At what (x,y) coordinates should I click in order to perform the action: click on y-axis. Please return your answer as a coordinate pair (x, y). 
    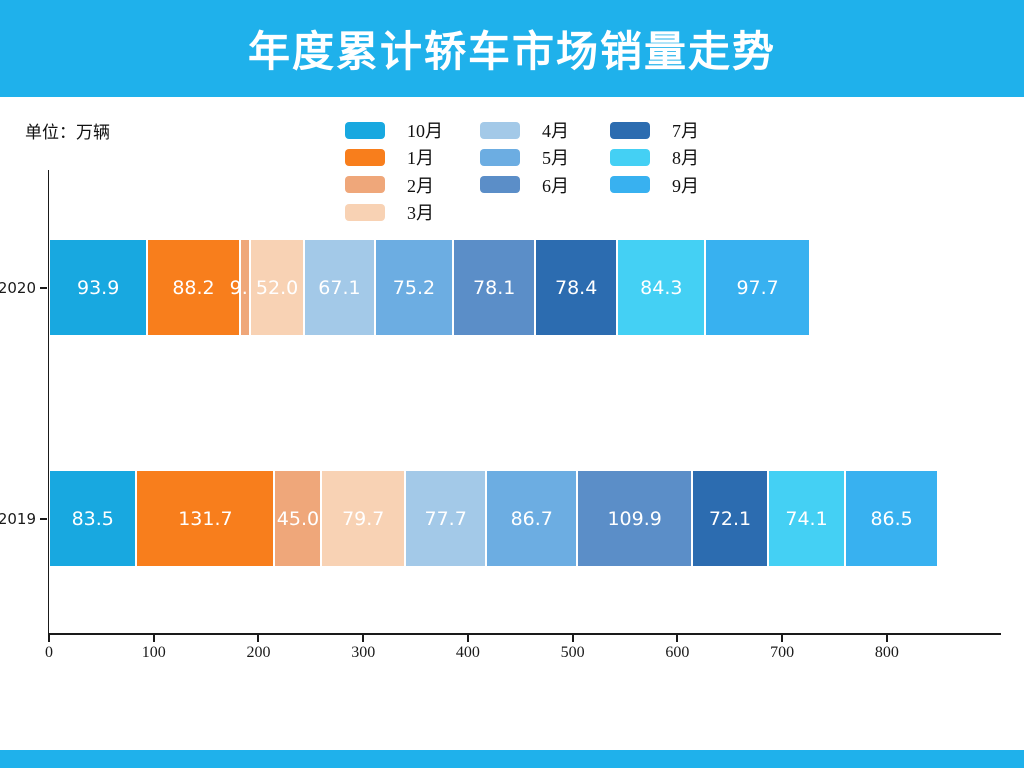
    Looking at the image, I should click on (48, 401).